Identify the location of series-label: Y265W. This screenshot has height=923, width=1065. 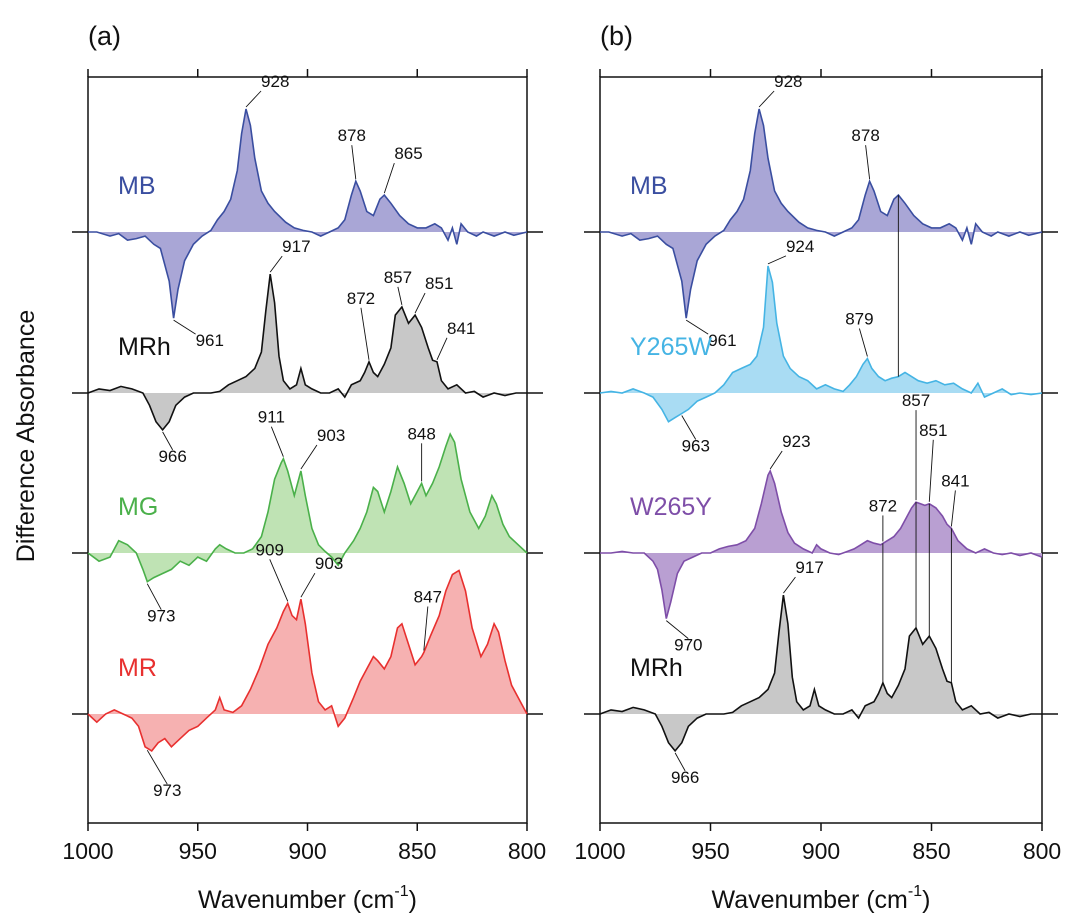
(671, 347).